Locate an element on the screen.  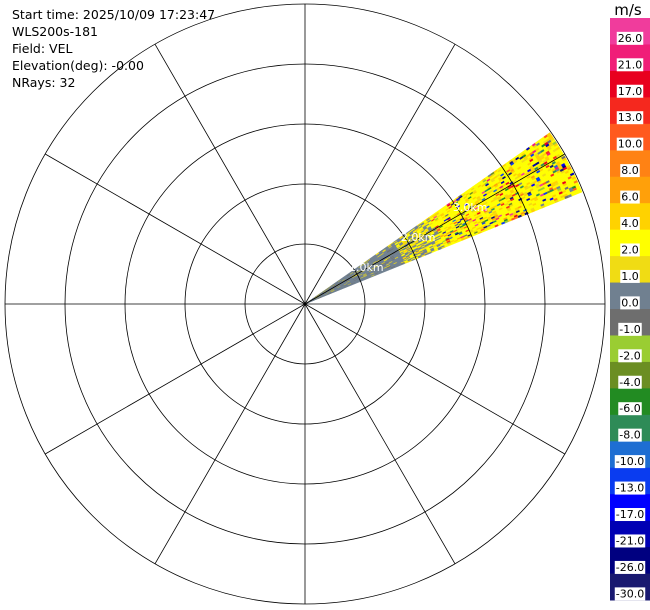
colorbar-tick-label: -8.0 is located at coordinates (629, 435).